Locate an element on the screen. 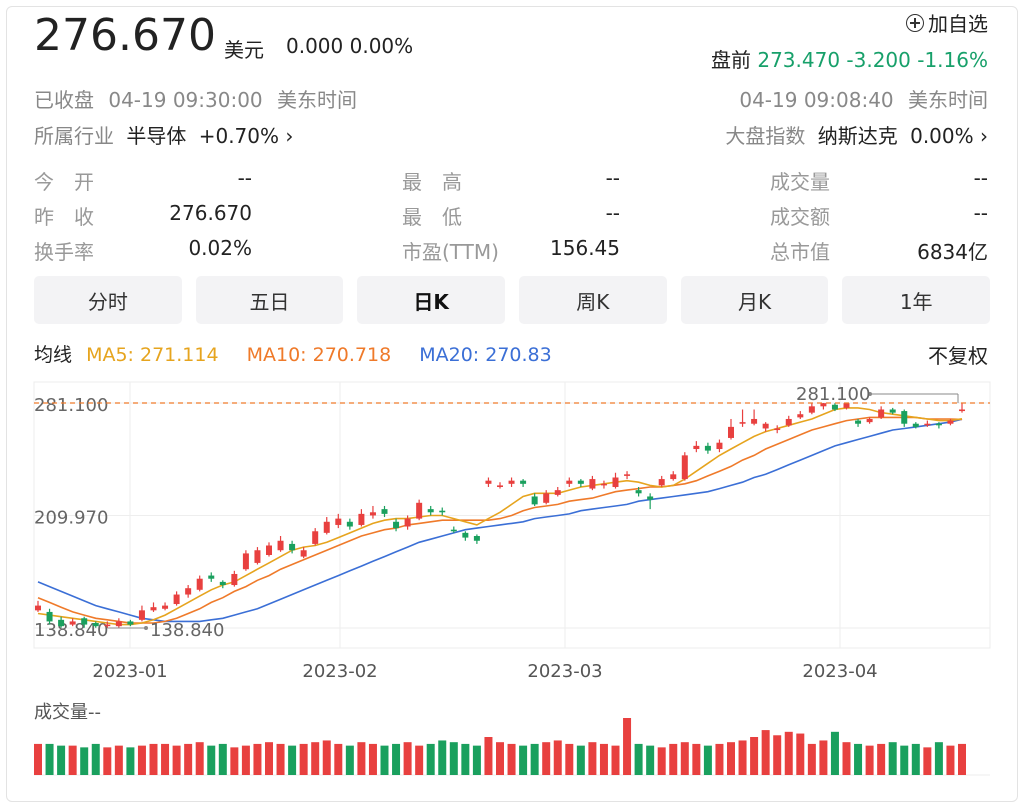 This screenshot has width=1024, height=806. premarket-time: 04-19 09:08:40 is located at coordinates (816, 100).